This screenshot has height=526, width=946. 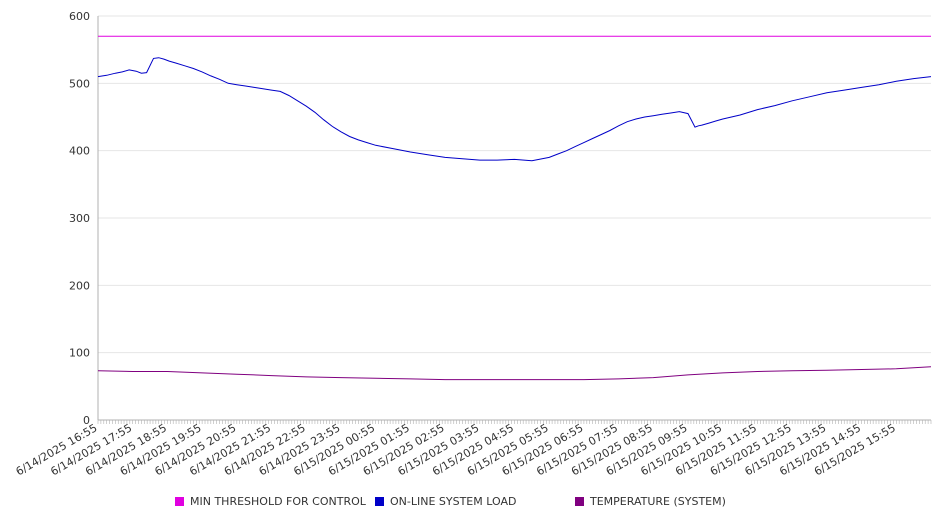 I want to click on y-tick-label: 100, so click(x=79, y=353).